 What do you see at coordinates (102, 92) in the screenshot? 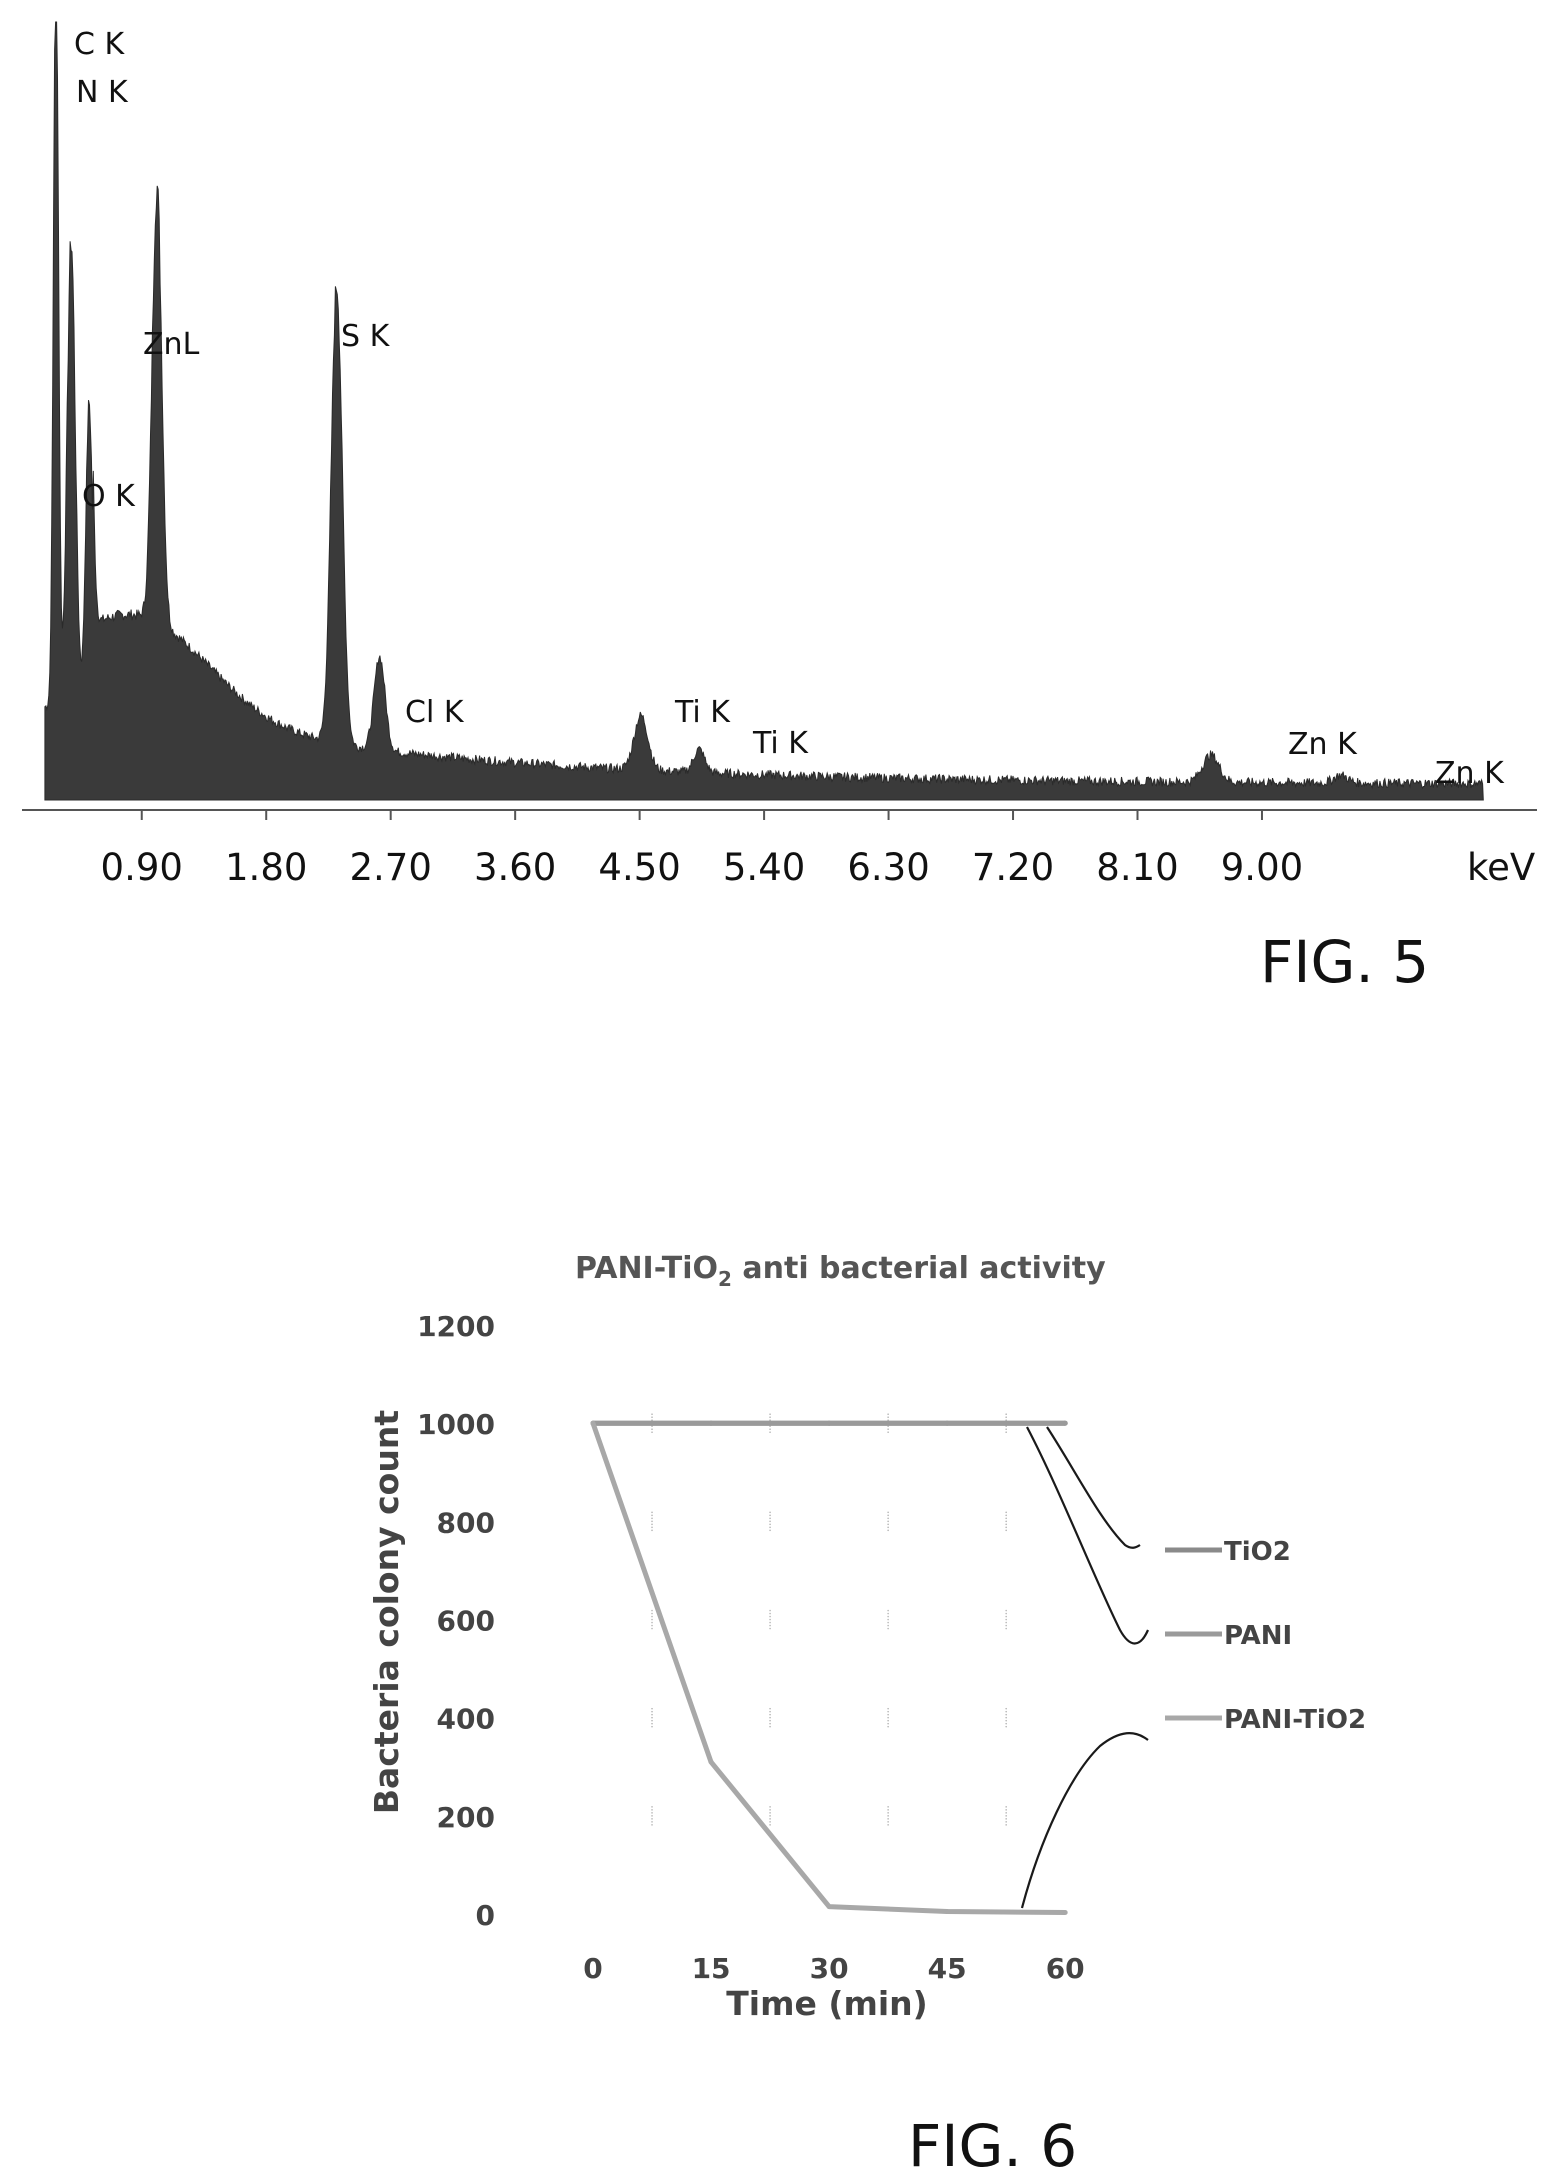
I see `peak-label-nk: N K` at bounding box center [102, 92].